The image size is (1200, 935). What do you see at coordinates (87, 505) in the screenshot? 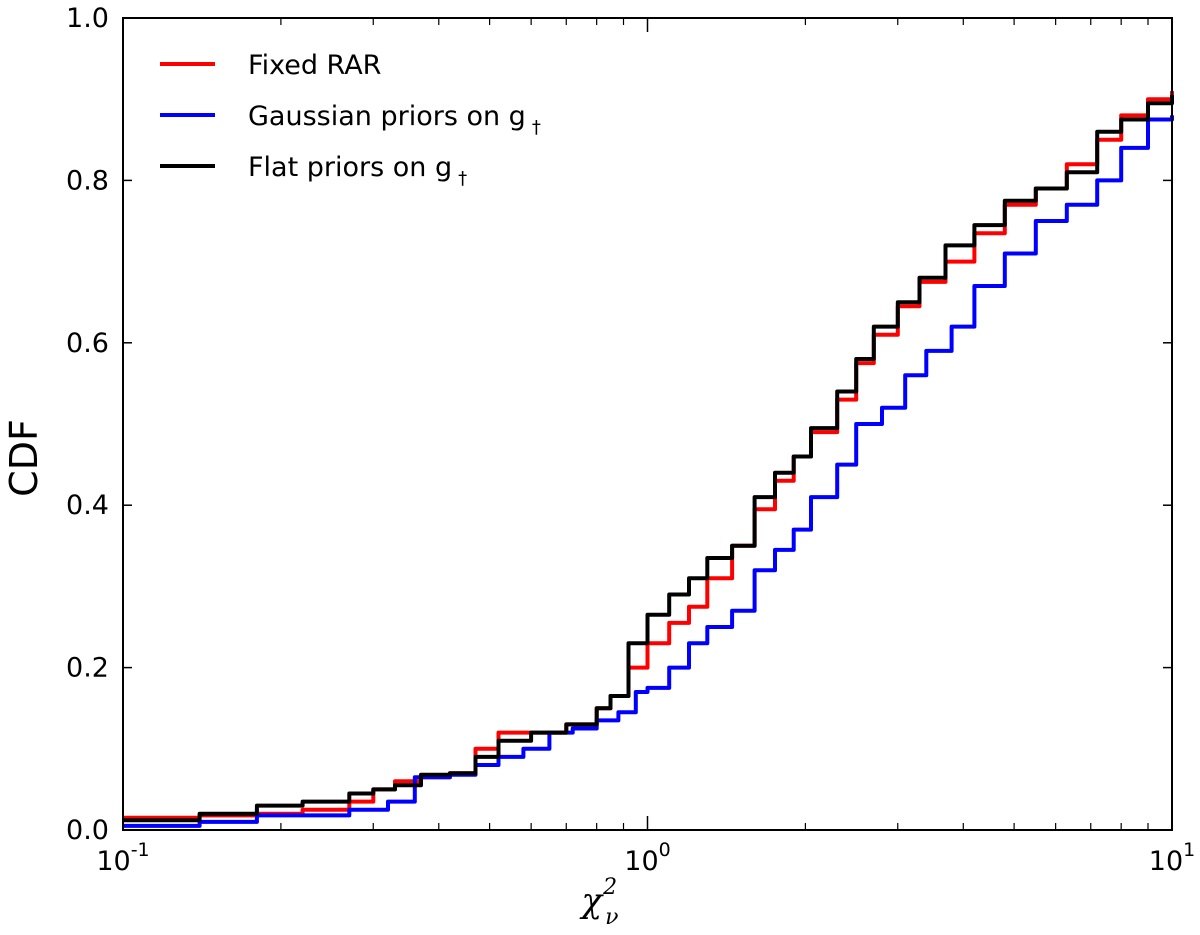
I see `y-tick-label: 0.4` at bounding box center [87, 505].